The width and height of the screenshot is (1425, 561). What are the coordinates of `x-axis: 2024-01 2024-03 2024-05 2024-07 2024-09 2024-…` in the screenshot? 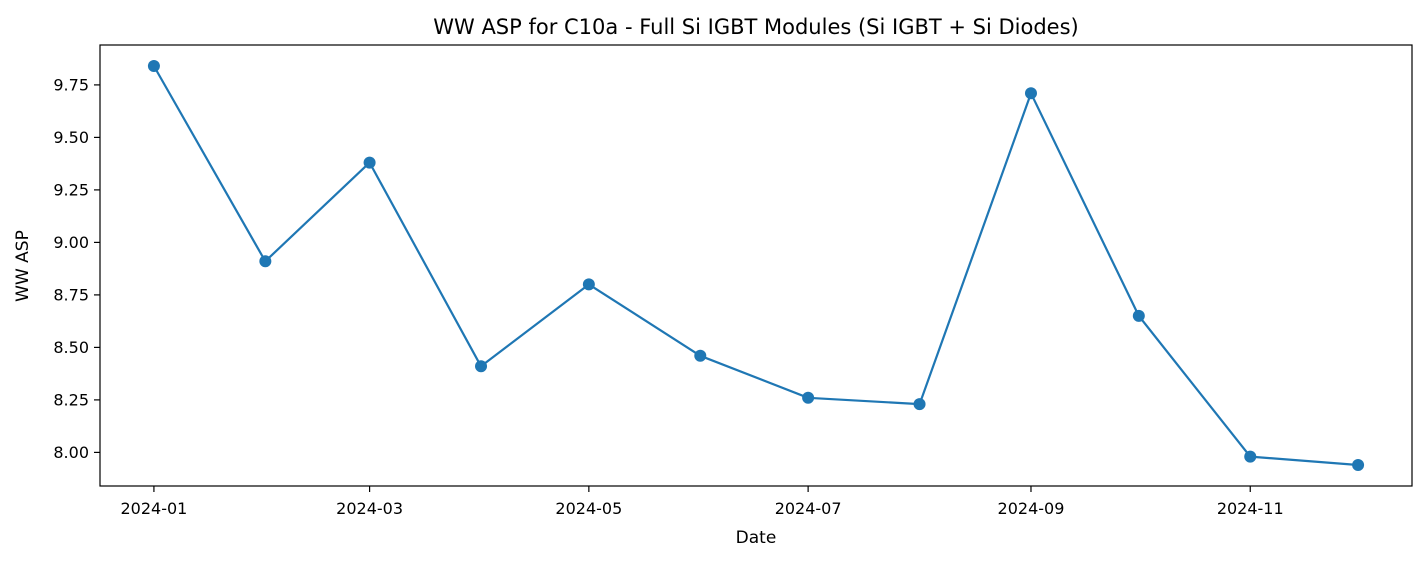 It's located at (702, 502).